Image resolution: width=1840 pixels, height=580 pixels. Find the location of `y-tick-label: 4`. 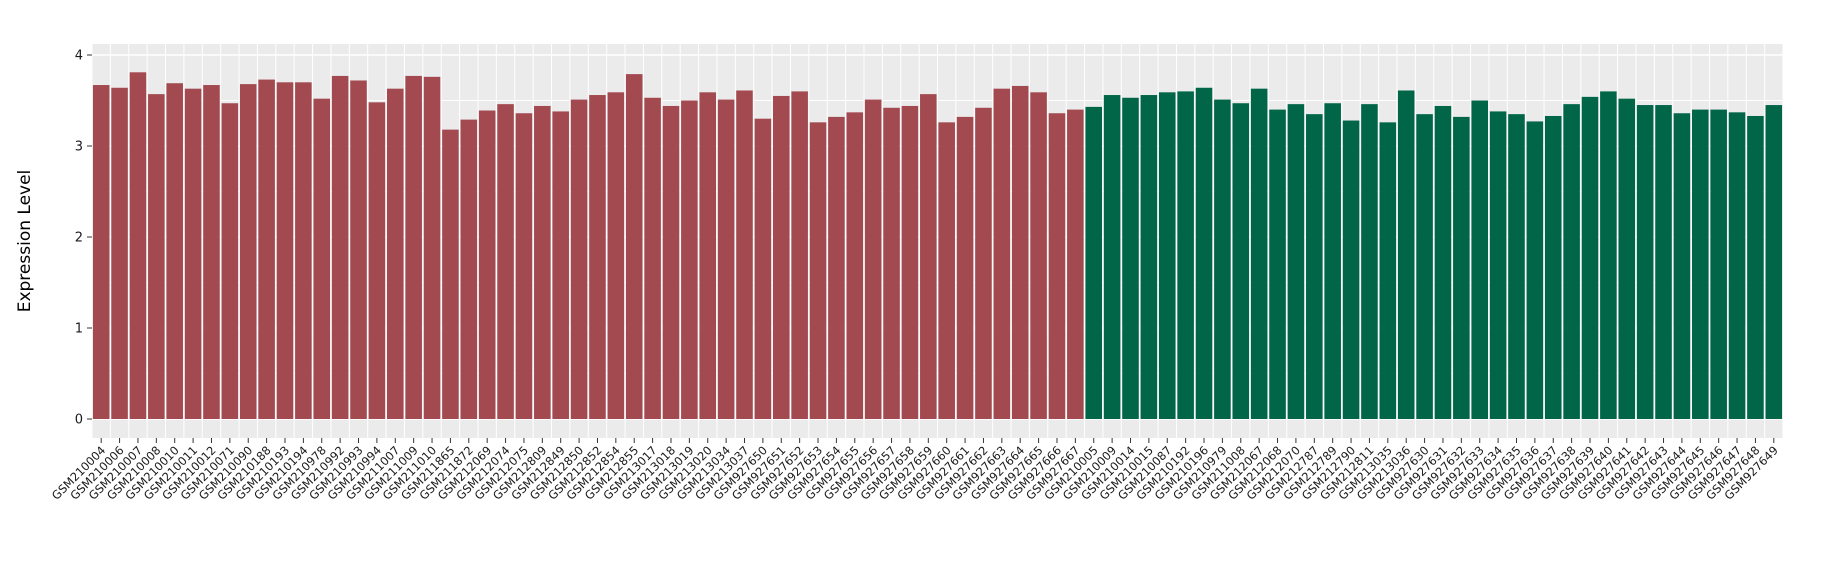

y-tick-label: 4 is located at coordinates (79, 56).